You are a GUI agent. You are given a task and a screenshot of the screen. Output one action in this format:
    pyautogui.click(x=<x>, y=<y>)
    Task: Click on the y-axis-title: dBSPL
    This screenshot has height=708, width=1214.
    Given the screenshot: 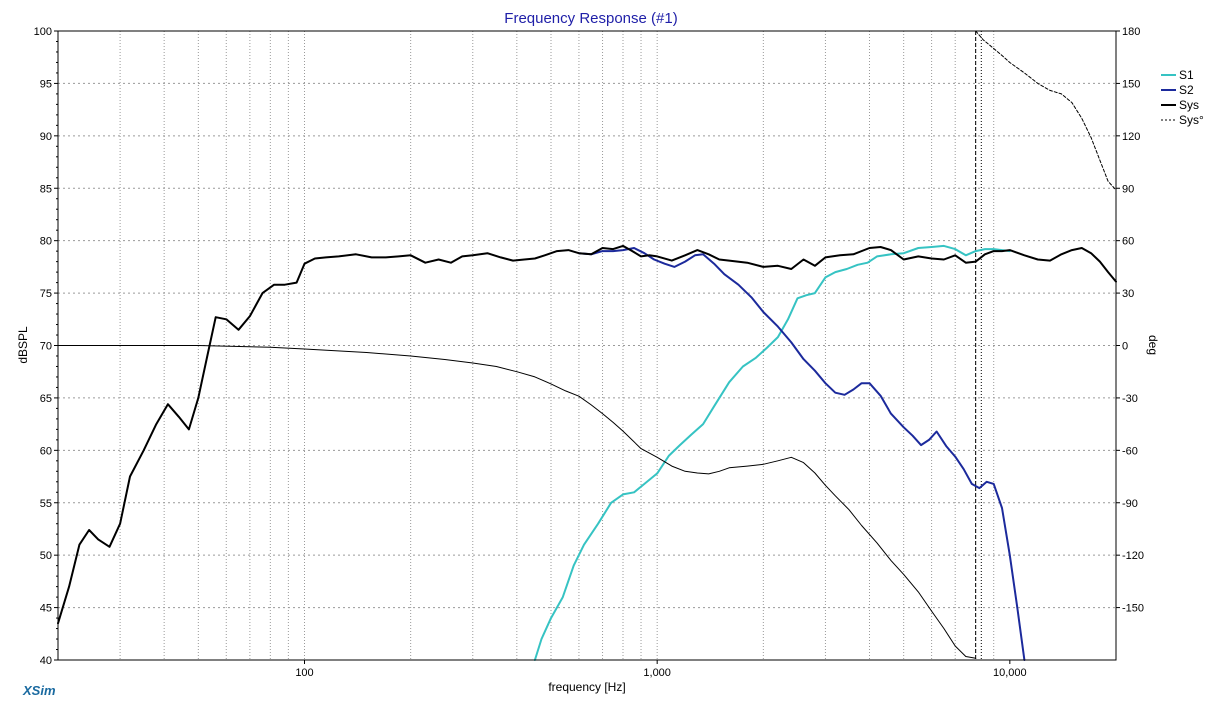 What is the action you would take?
    pyautogui.click(x=23, y=345)
    